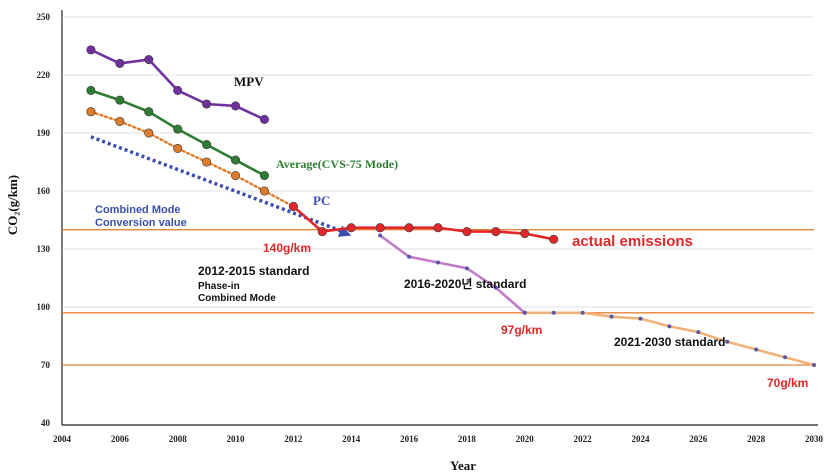 The width and height of the screenshot is (824, 474). What do you see at coordinates (249, 81) in the screenshot?
I see `mpv-label: MPV` at bounding box center [249, 81].